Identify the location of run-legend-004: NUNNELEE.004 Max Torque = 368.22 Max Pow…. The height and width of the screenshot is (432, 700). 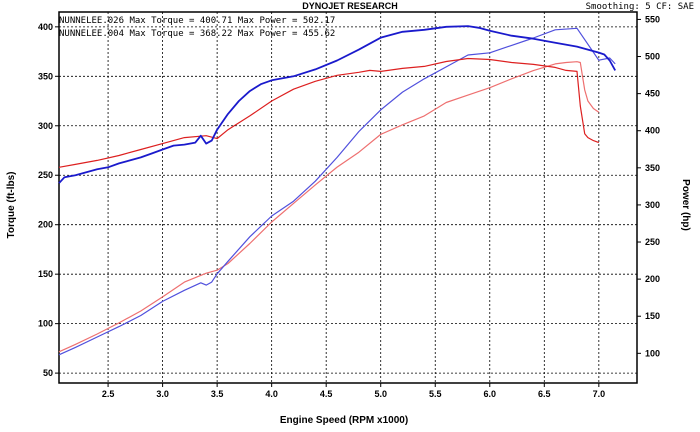
(197, 34).